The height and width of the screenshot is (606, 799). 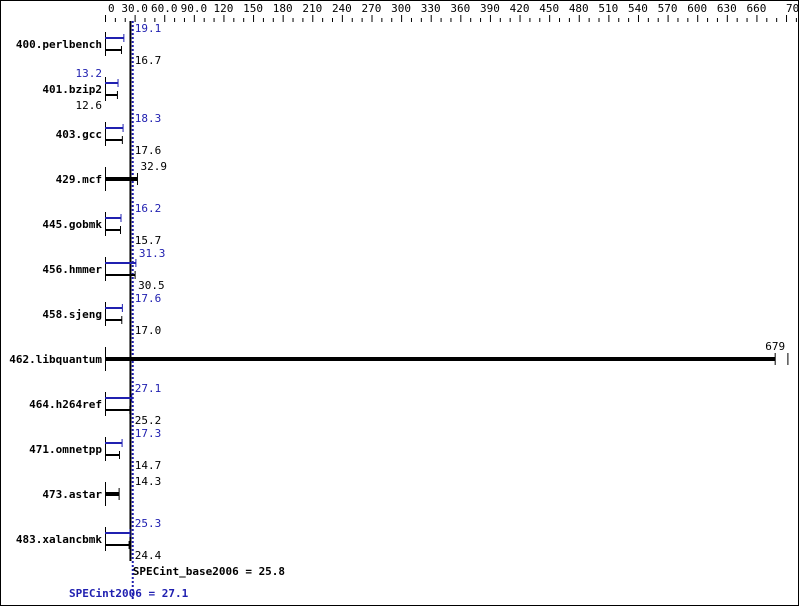 I want to click on base-value-label: 30.5, so click(x=151, y=285).